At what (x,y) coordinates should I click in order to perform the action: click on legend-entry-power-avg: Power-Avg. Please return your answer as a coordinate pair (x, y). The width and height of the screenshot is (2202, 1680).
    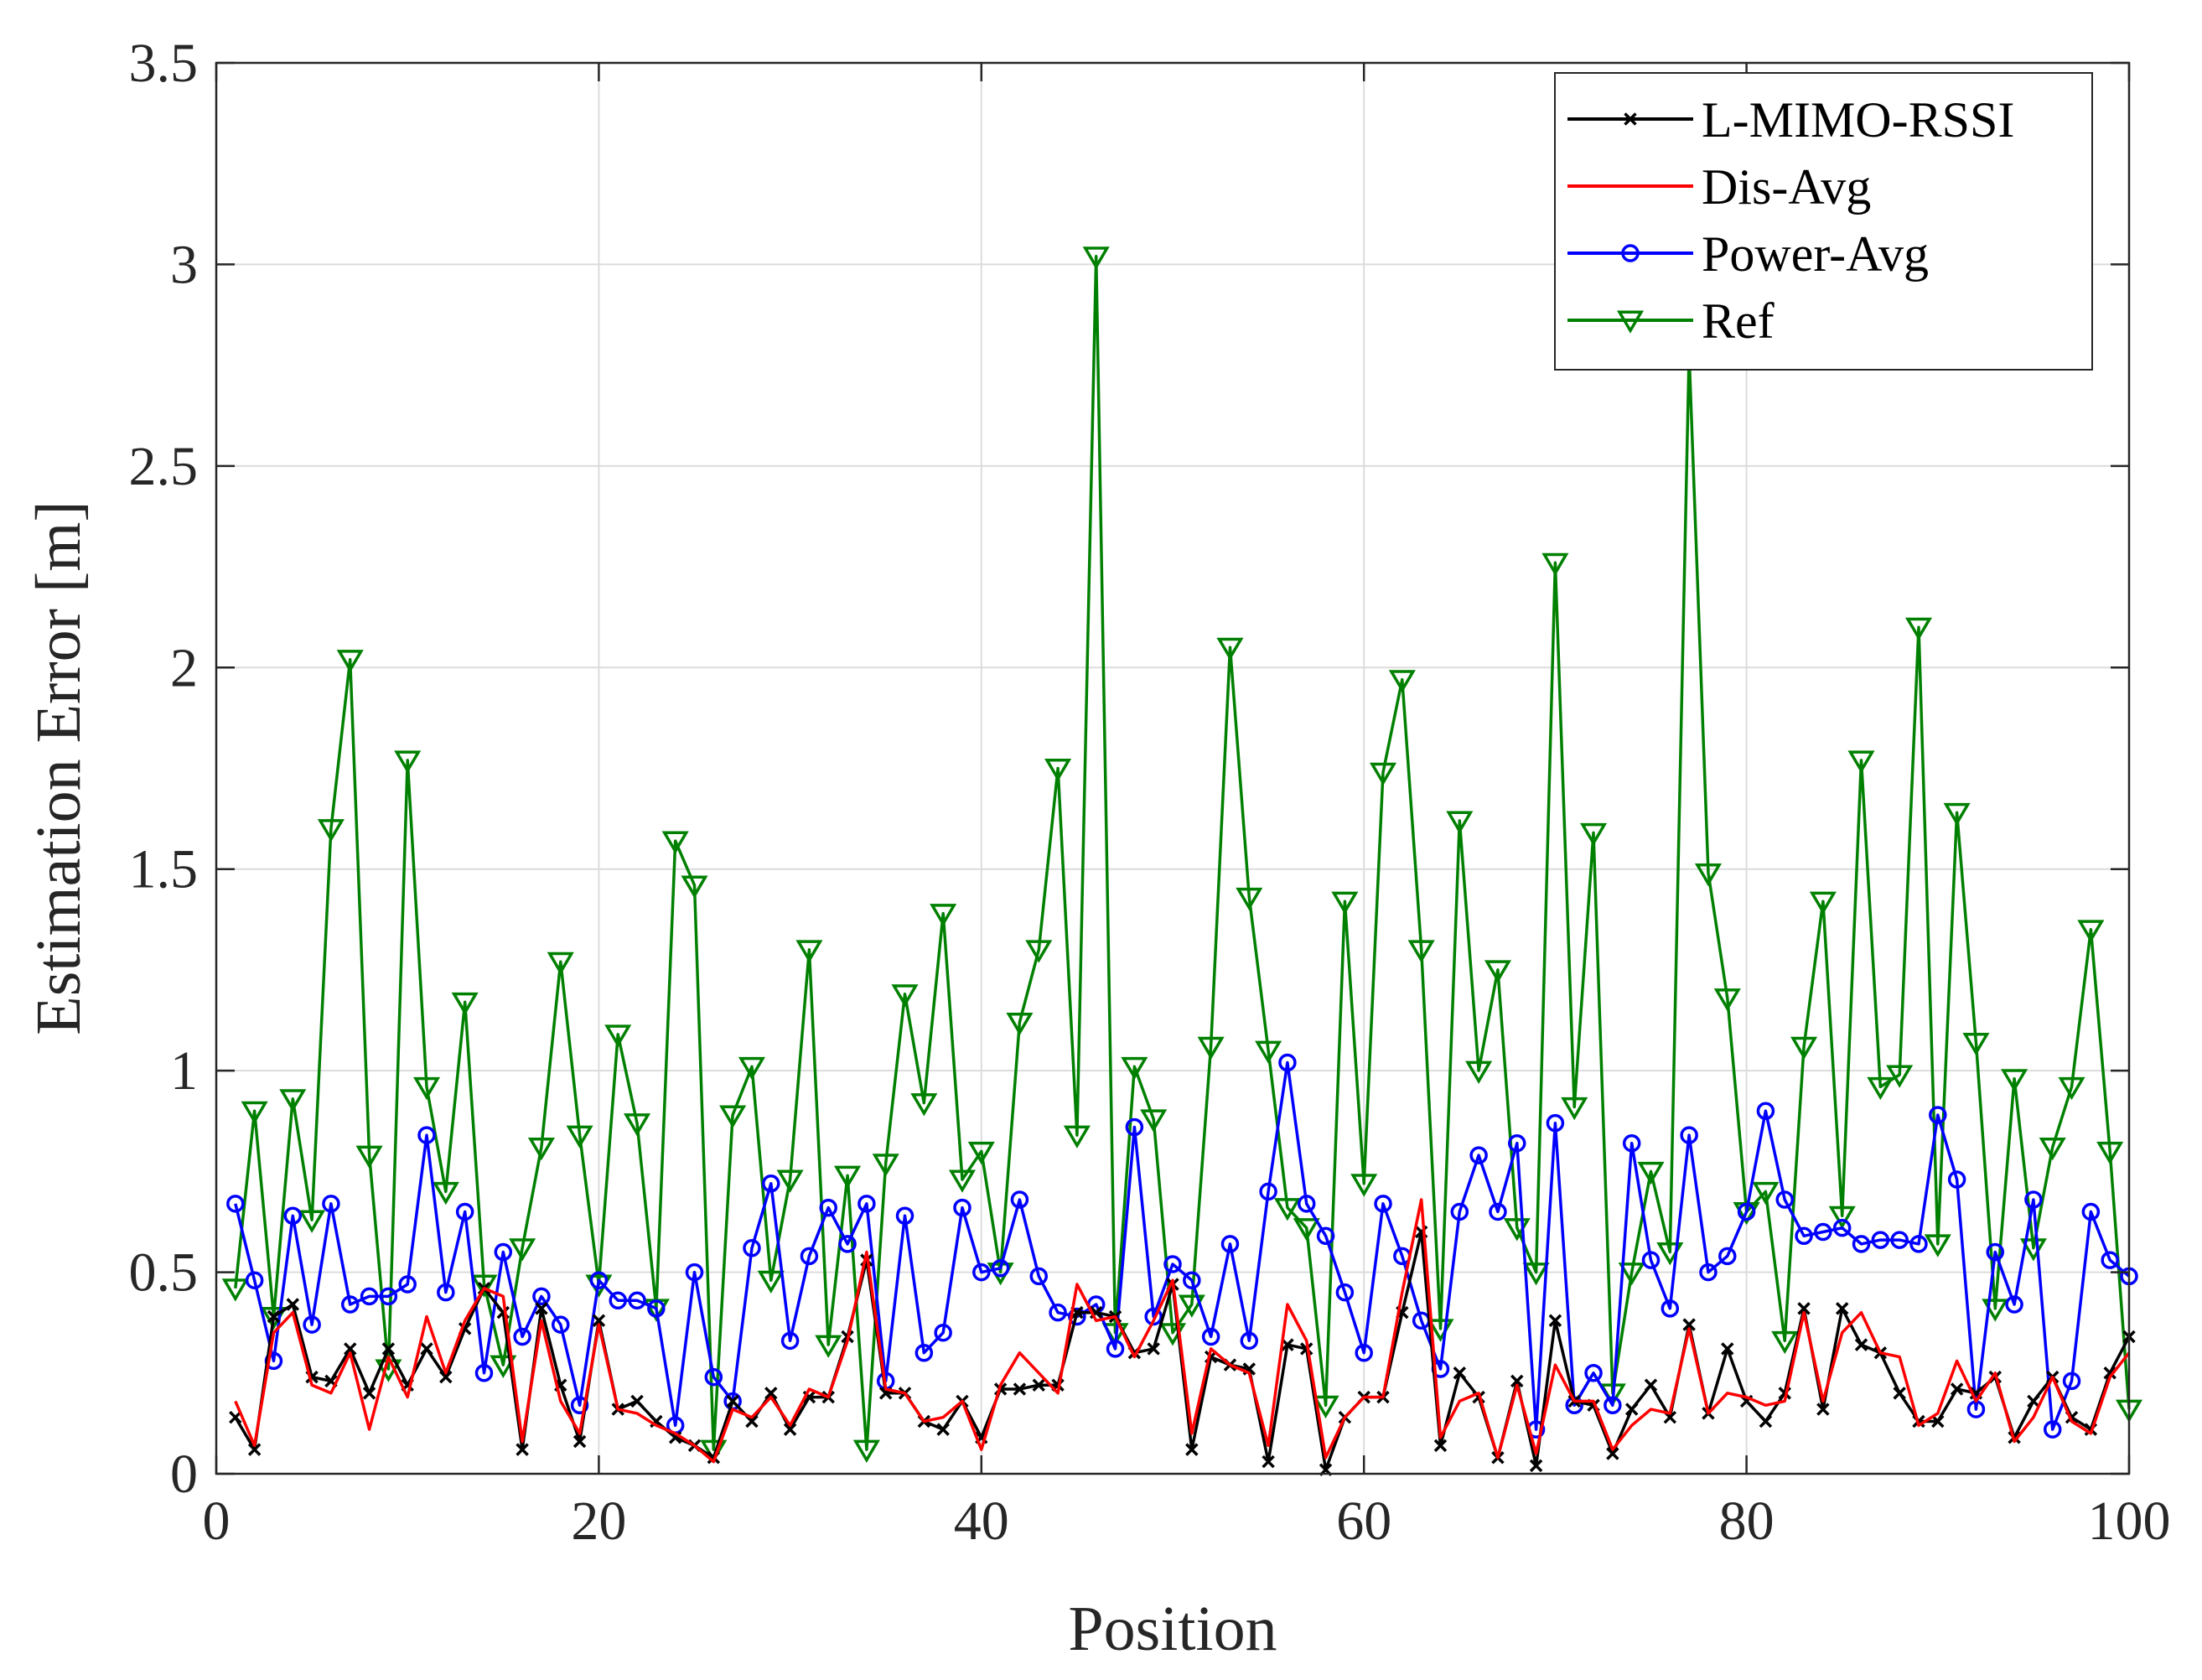
    Looking at the image, I should click on (1748, 254).